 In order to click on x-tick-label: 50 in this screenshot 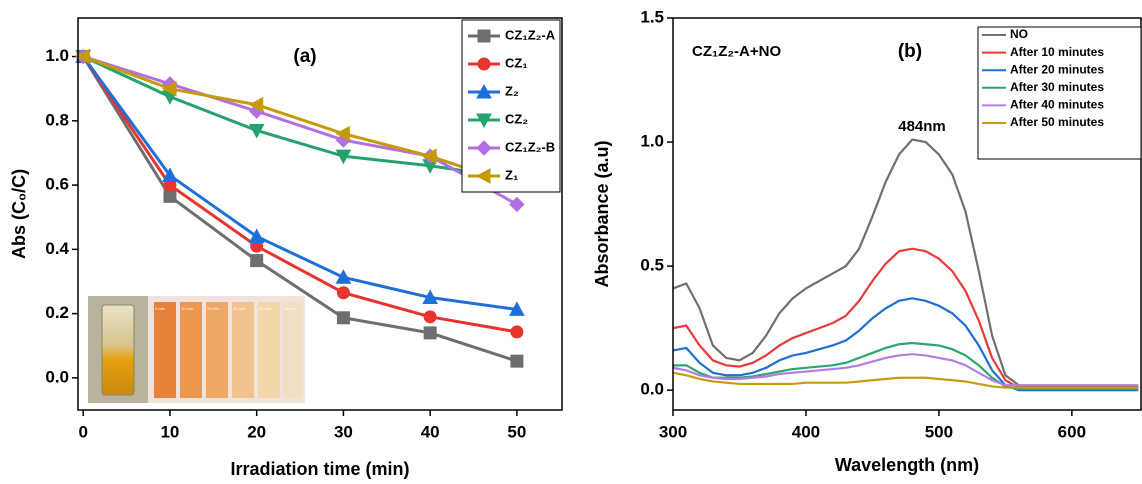, I will do `click(516, 431)`.